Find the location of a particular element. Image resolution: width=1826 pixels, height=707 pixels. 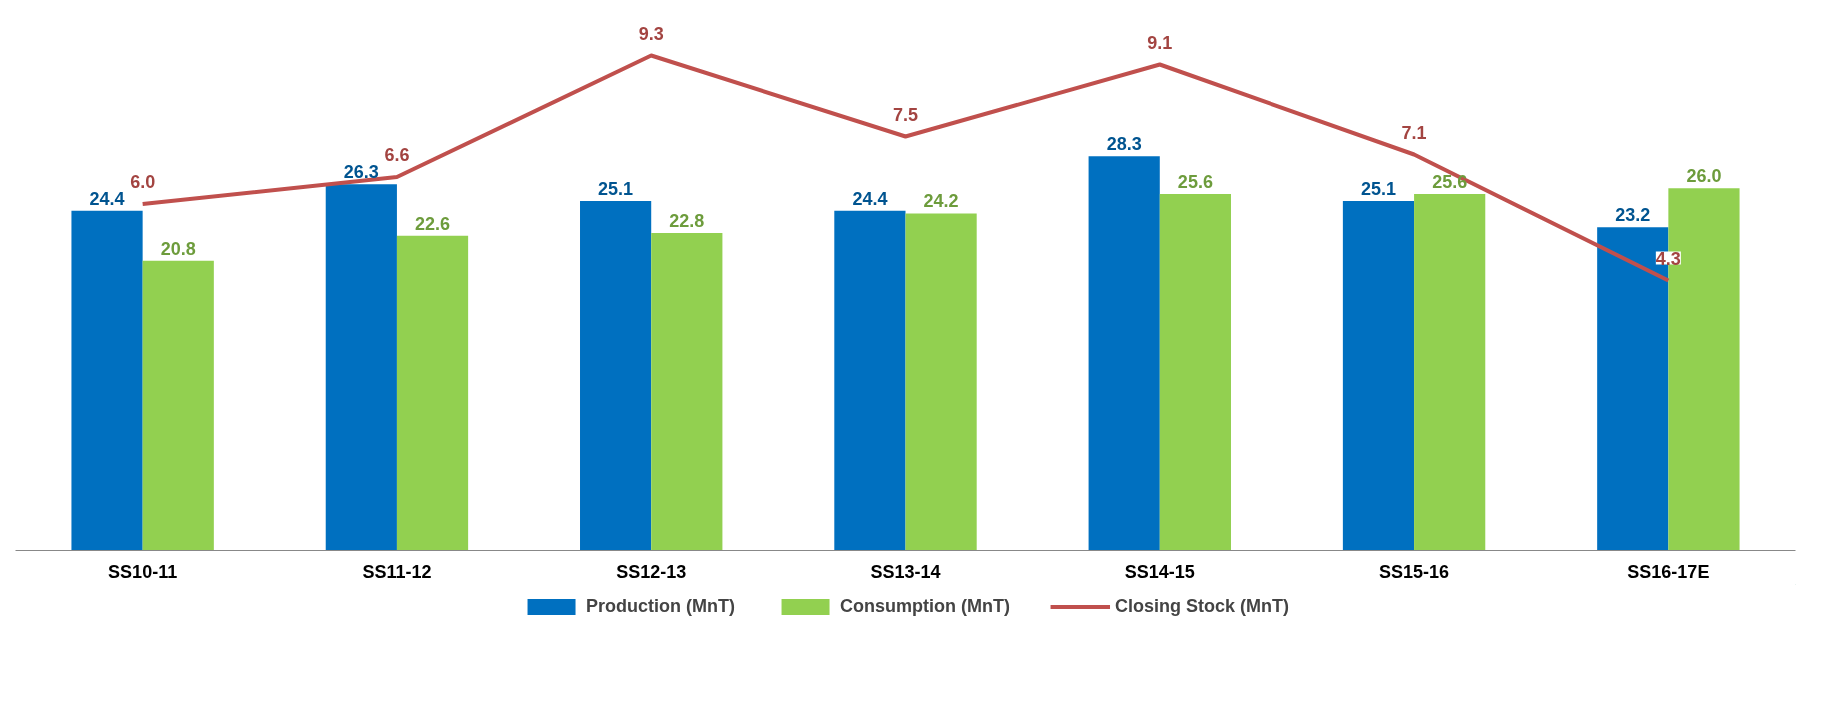

x-tick-label: SS14-15 is located at coordinates (1159, 571).